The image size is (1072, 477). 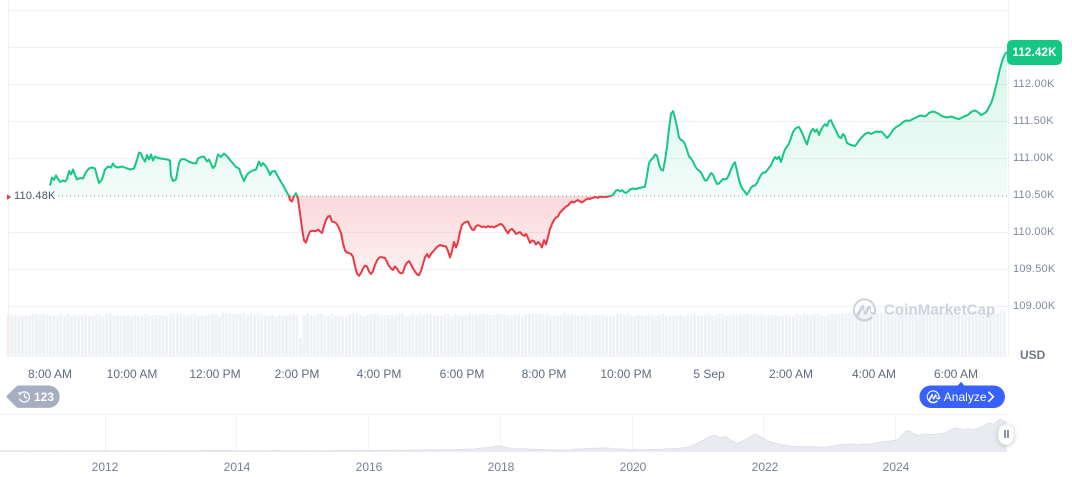 What do you see at coordinates (965, 397) in the screenshot?
I see `svg-text: Analyze` at bounding box center [965, 397].